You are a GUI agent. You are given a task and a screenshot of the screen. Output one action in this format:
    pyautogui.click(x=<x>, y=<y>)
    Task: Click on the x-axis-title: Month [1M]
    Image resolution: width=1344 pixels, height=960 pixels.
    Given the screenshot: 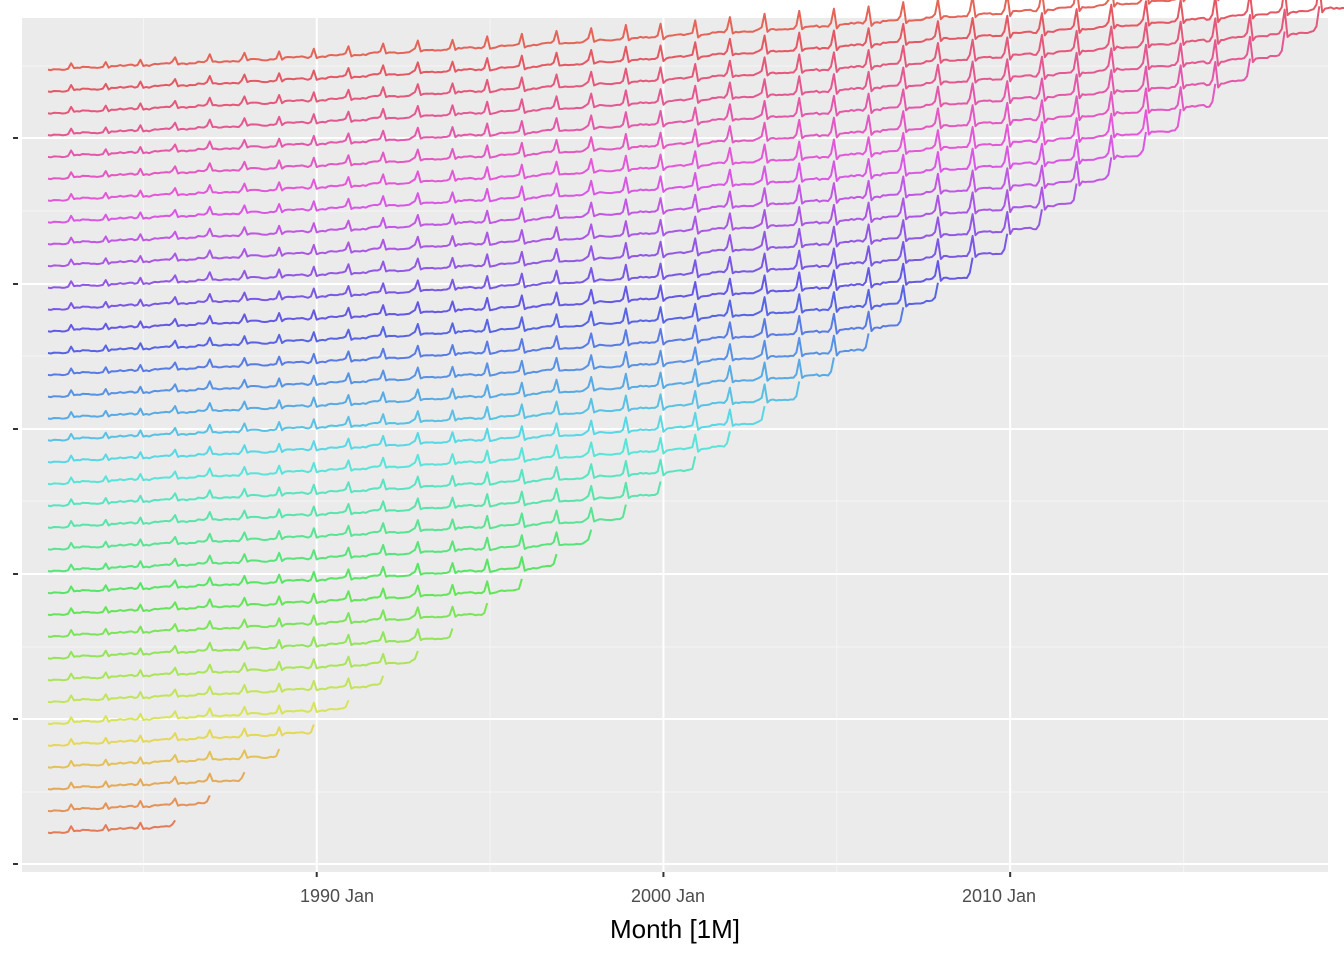 What is the action you would take?
    pyautogui.click(x=675, y=929)
    